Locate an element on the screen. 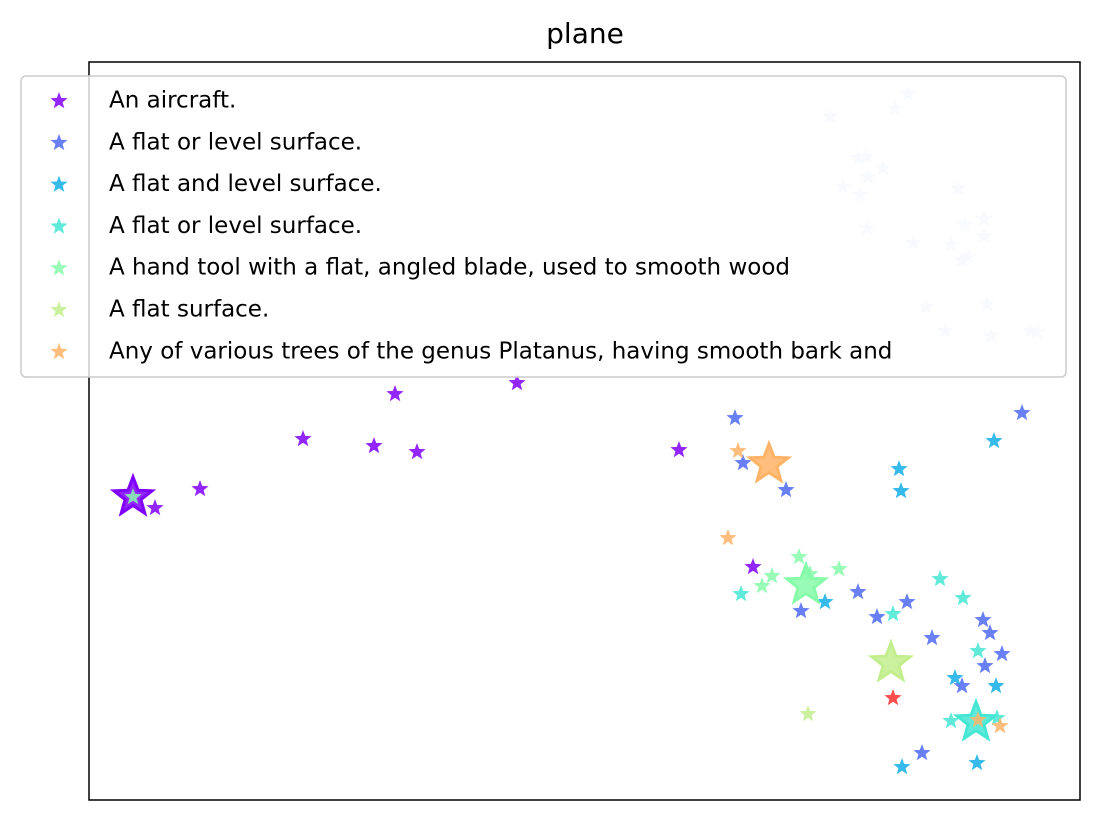  legend-label: A flat and level surface. is located at coordinates (245, 184).